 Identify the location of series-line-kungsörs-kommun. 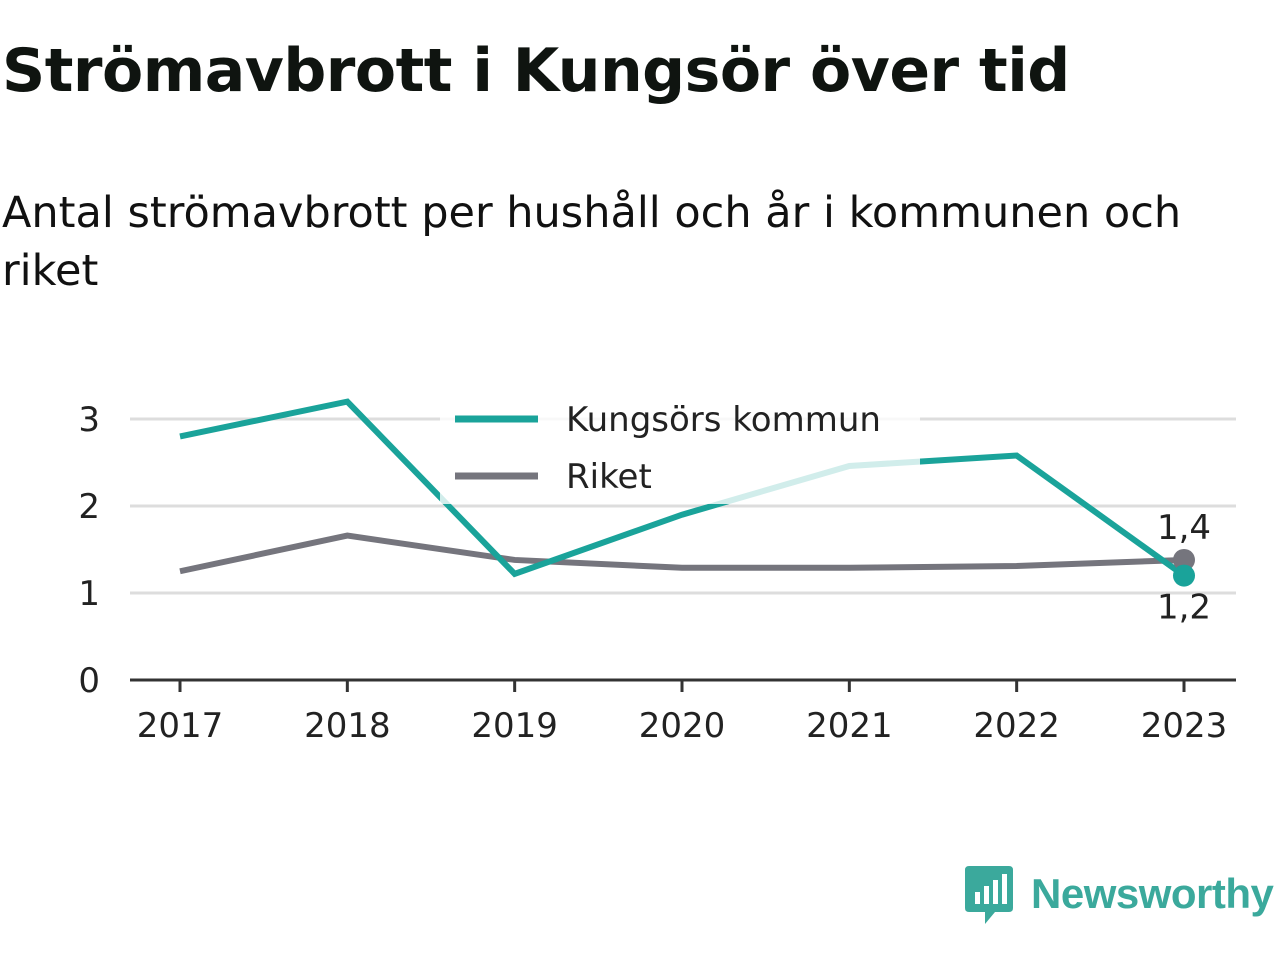
(682, 488).